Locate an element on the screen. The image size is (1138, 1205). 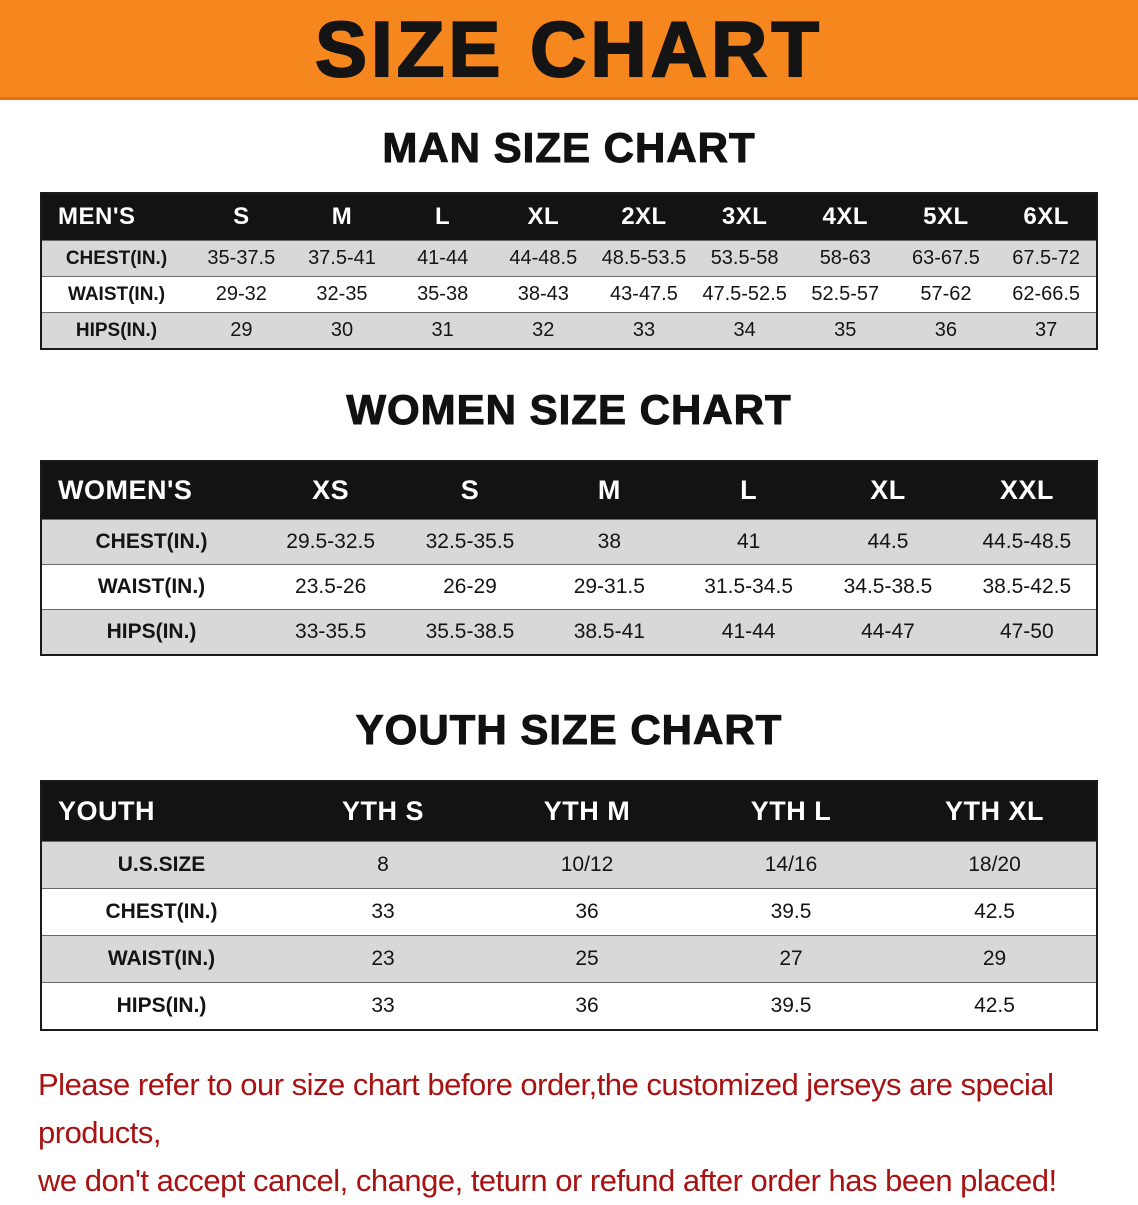
table-row: CHEST(IN.) 33 36 39.5 42.5 is located at coordinates (569, 912).